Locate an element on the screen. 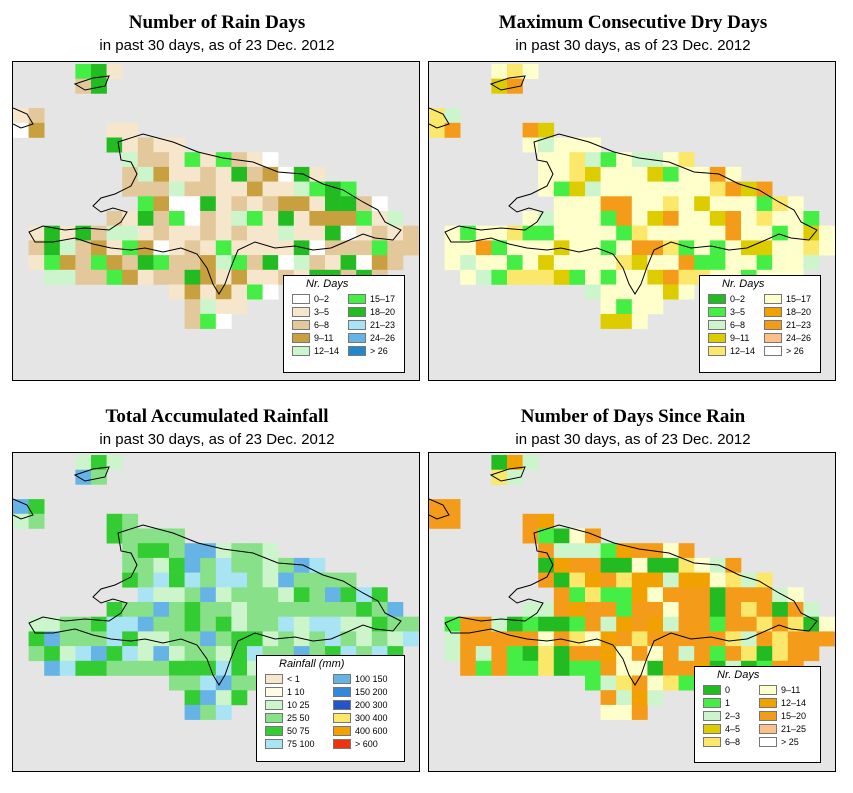 The image size is (853, 793). coastline-cuba is located at coordinates (23, 509).